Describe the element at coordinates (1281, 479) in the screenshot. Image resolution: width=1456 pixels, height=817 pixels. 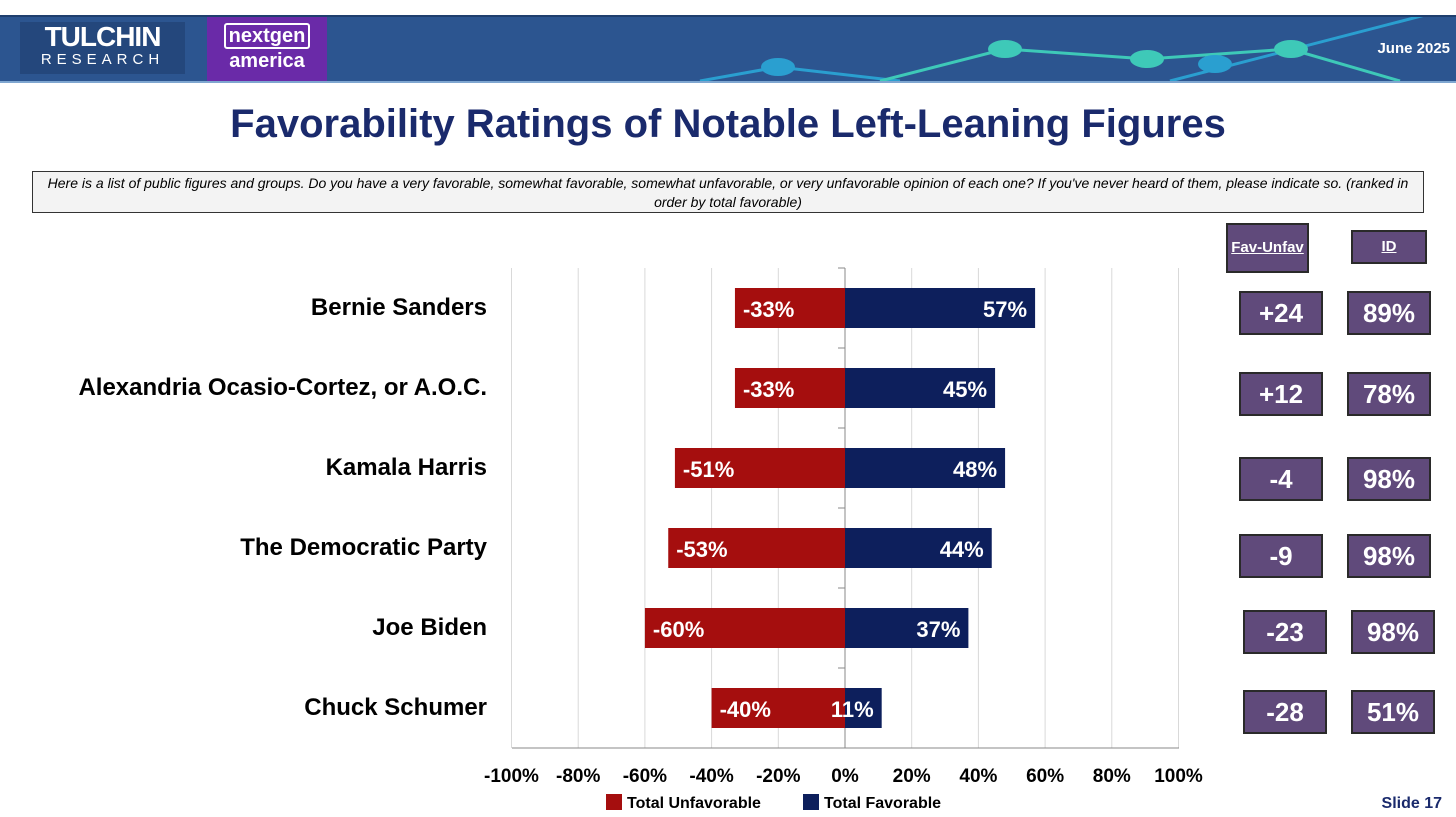
I see `fav-unfav-value: -4` at that location.